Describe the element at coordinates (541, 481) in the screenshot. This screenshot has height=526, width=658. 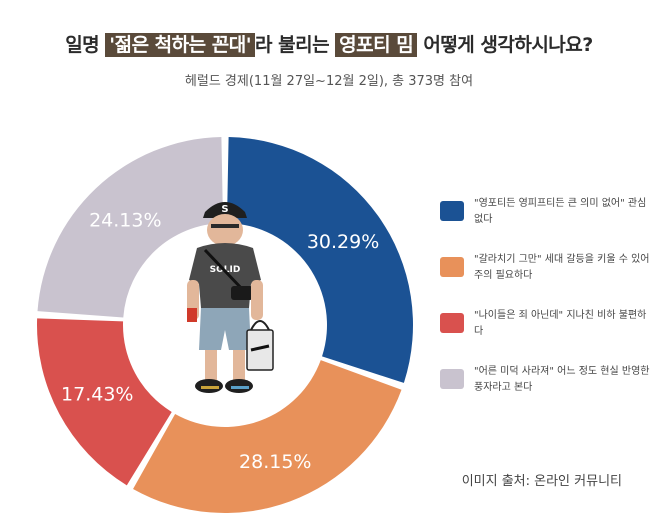
I see `image-source: 이미지 출처: 온라인 커뮤니티` at that location.